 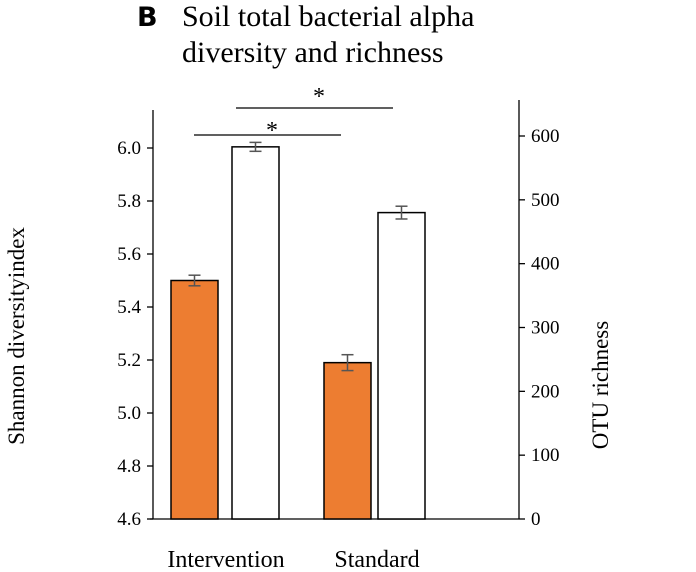 I want to click on bar-otu-standard, so click(x=401, y=365).